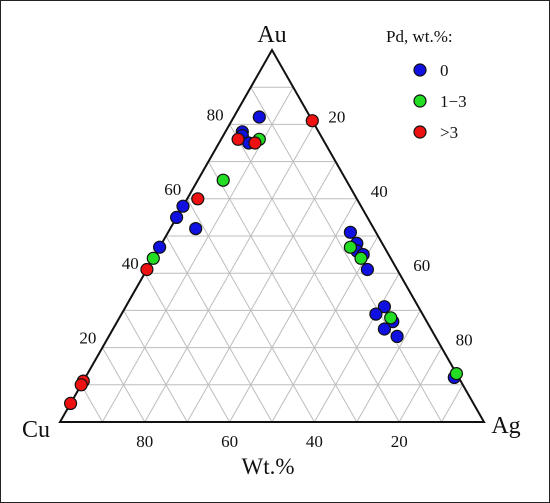  What do you see at coordinates (36, 430) in the screenshot?
I see `vertex-label-left: Cu` at bounding box center [36, 430].